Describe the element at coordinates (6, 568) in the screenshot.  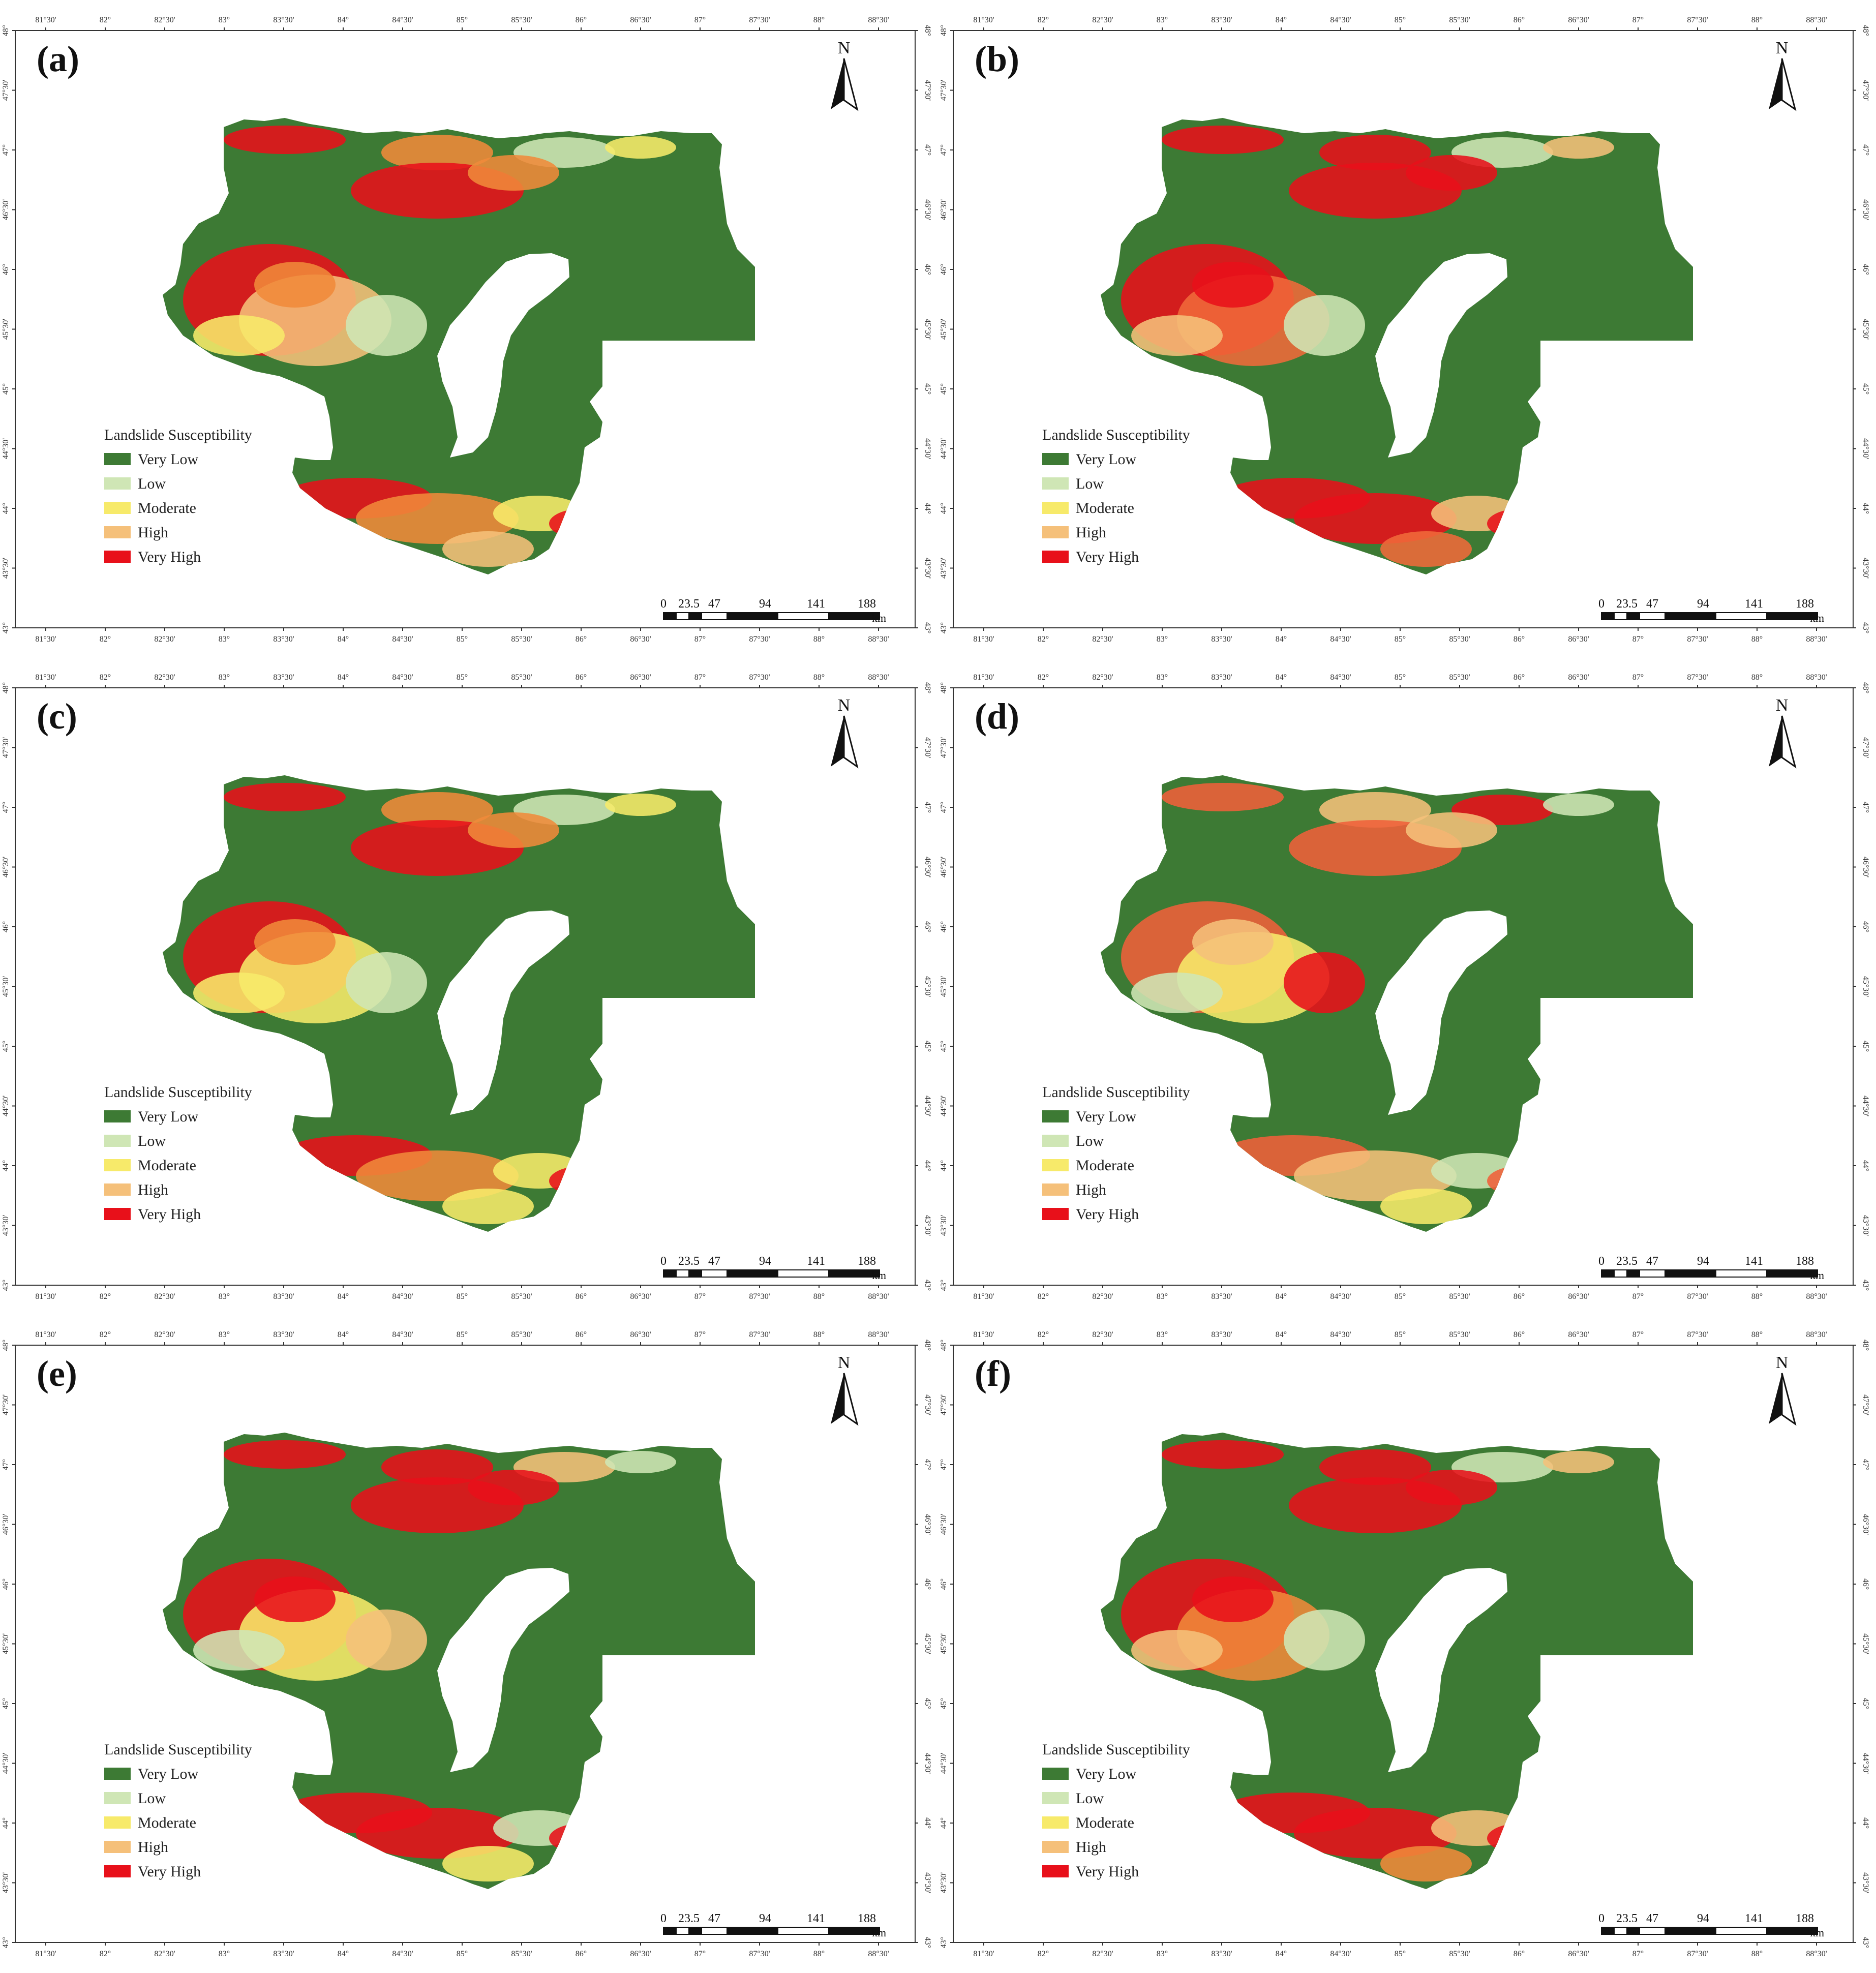
I see `lat-label-left: 43°30'` at that location.